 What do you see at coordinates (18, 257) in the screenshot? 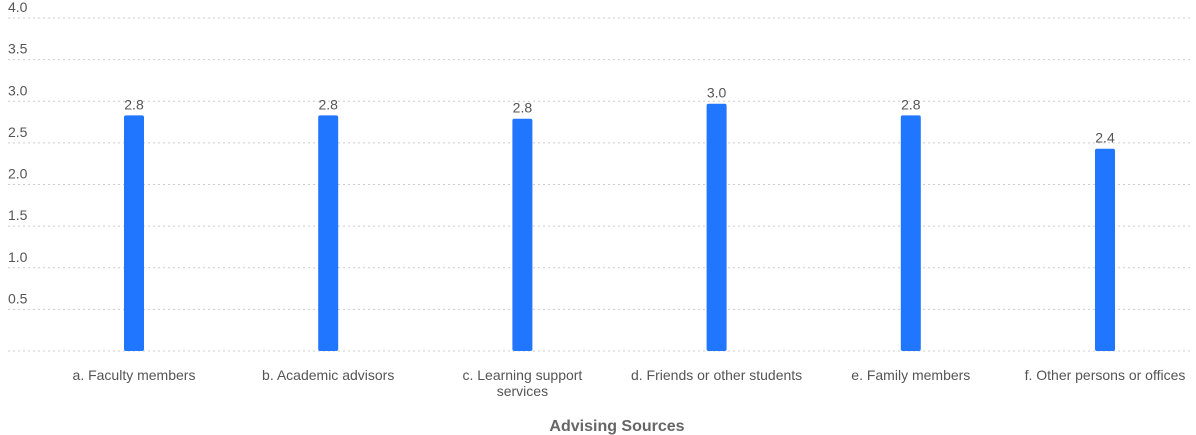
I see `y-tick-label: 1.0` at bounding box center [18, 257].